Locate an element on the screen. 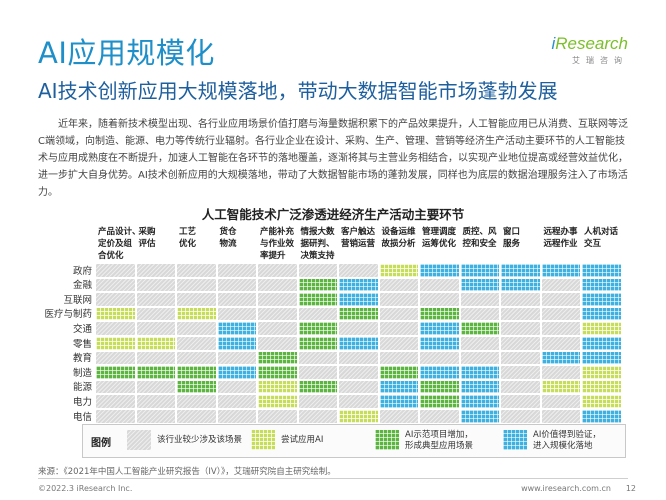 This screenshot has width=666, height=500. column-header-line: 决策支持 is located at coordinates (317, 256).